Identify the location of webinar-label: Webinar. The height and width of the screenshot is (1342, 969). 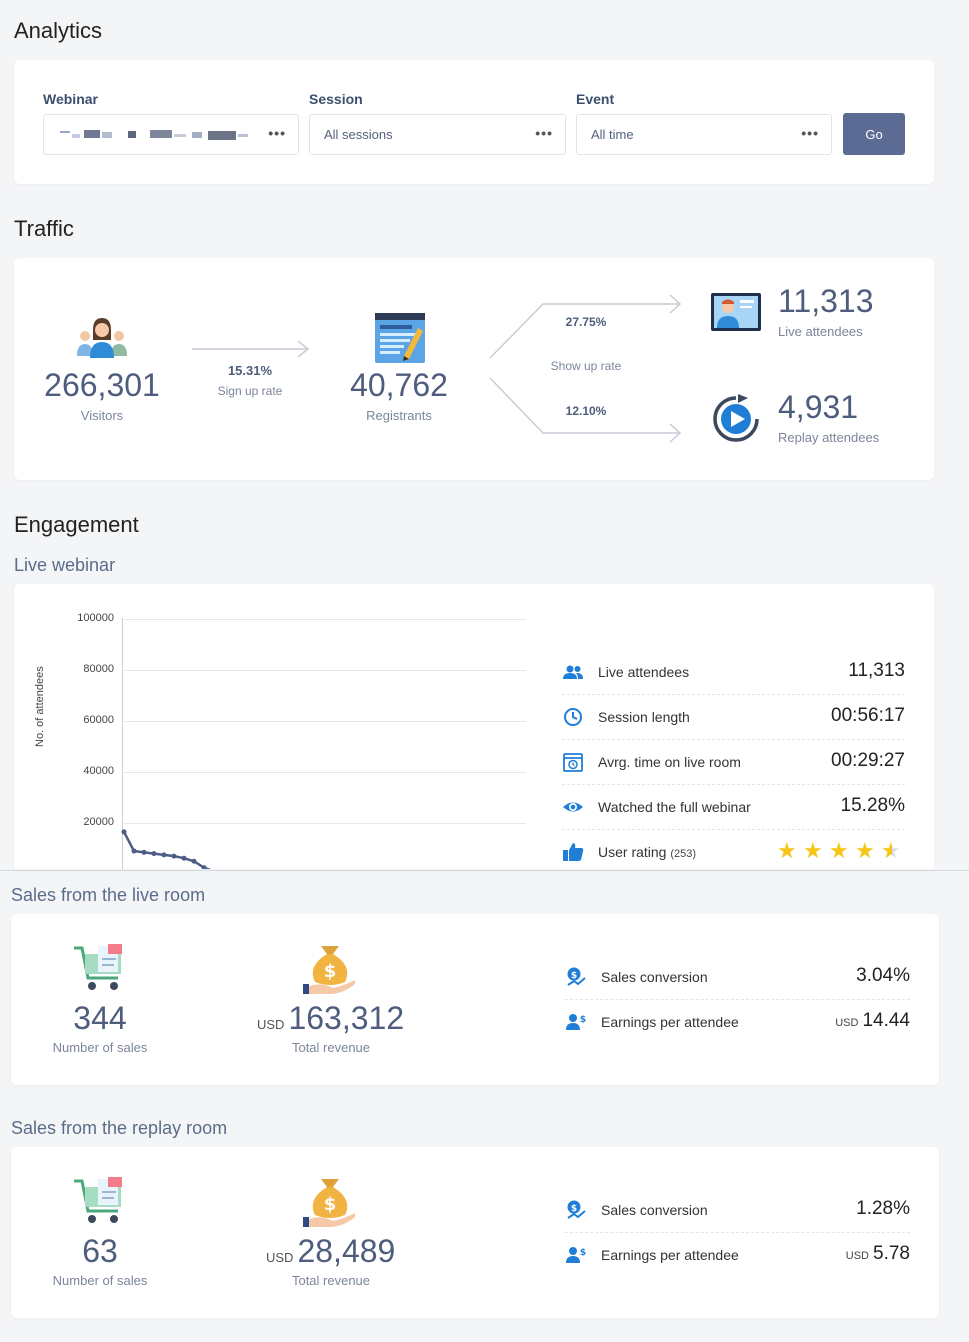
(70, 99).